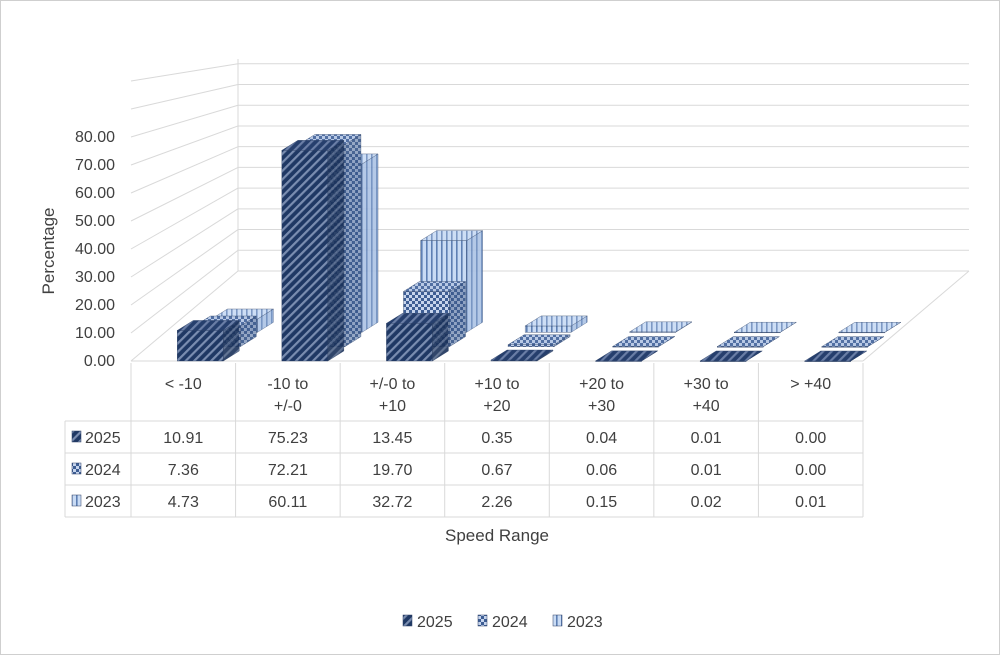 Image resolution: width=1000 pixels, height=659 pixels. I want to click on table-cell-value: 0.00, so click(810, 438).